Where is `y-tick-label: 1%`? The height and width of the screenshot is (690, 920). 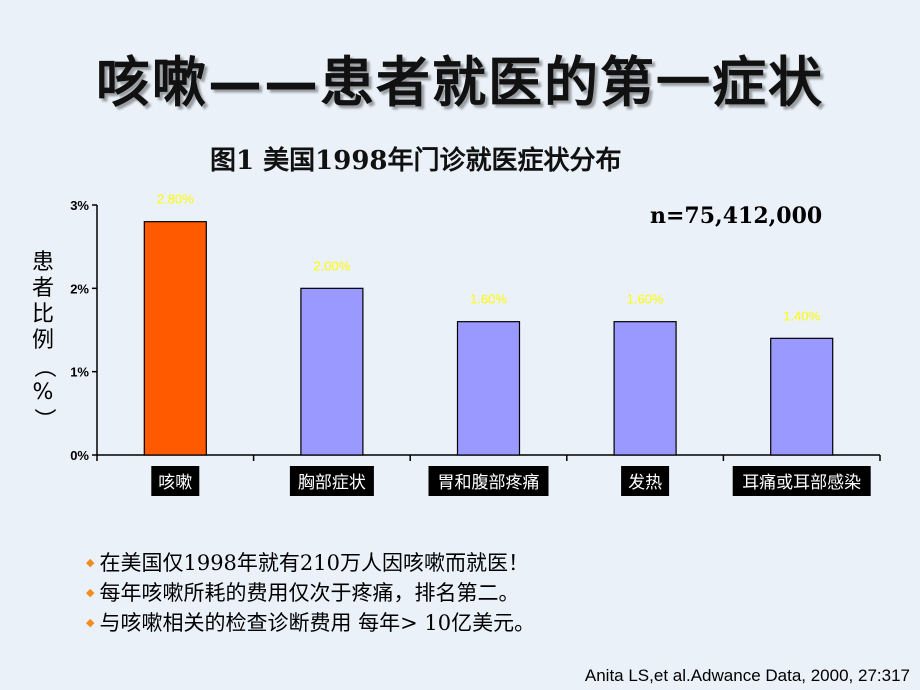
y-tick-label: 1% is located at coordinates (79, 372).